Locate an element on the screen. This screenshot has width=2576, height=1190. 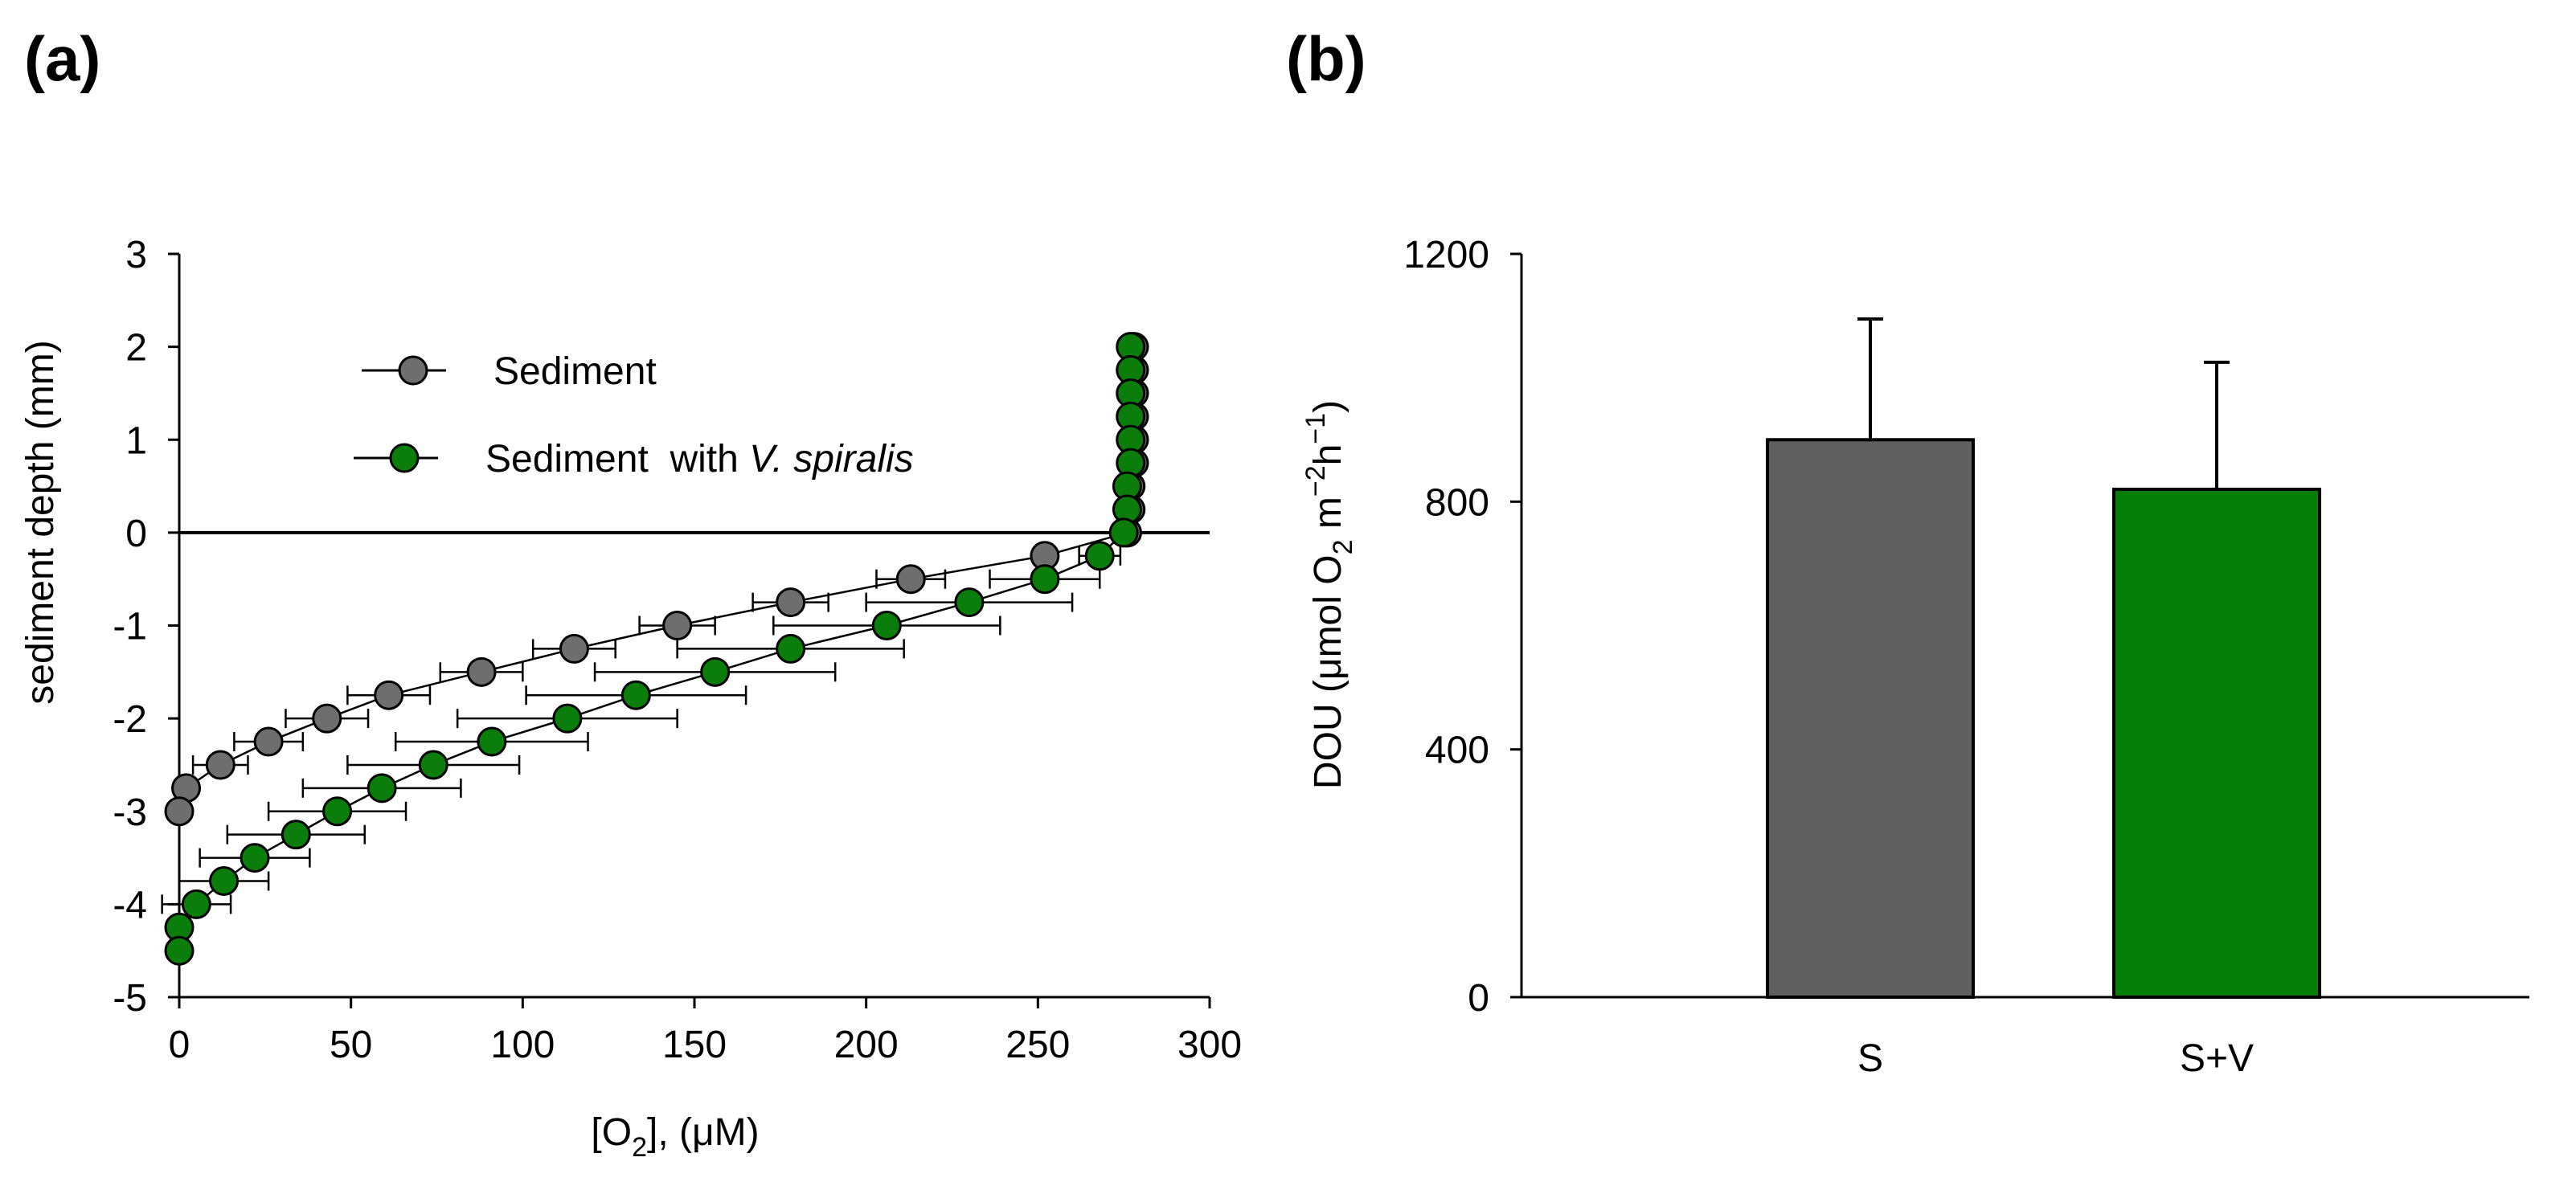
y-tick-label-b: 0 is located at coordinates (1478, 999).